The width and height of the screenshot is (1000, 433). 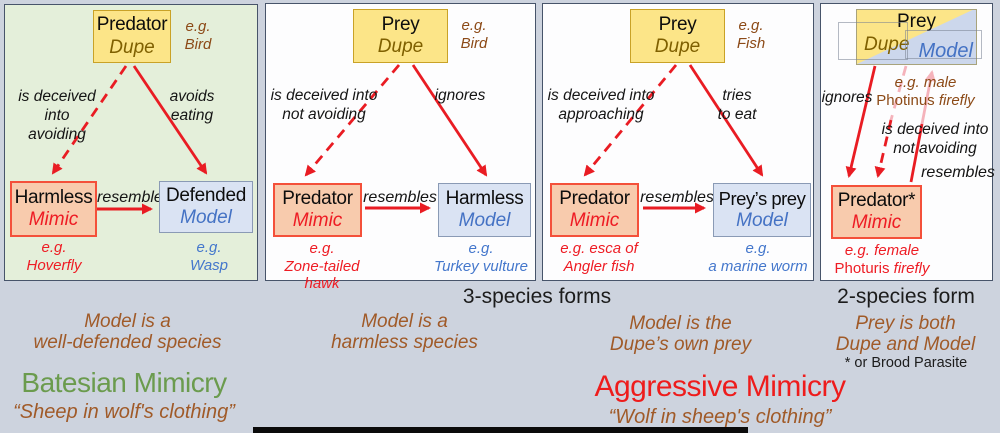 What do you see at coordinates (762, 198) in the screenshot?
I see `model-box-title: Prey’s prey` at bounding box center [762, 198].